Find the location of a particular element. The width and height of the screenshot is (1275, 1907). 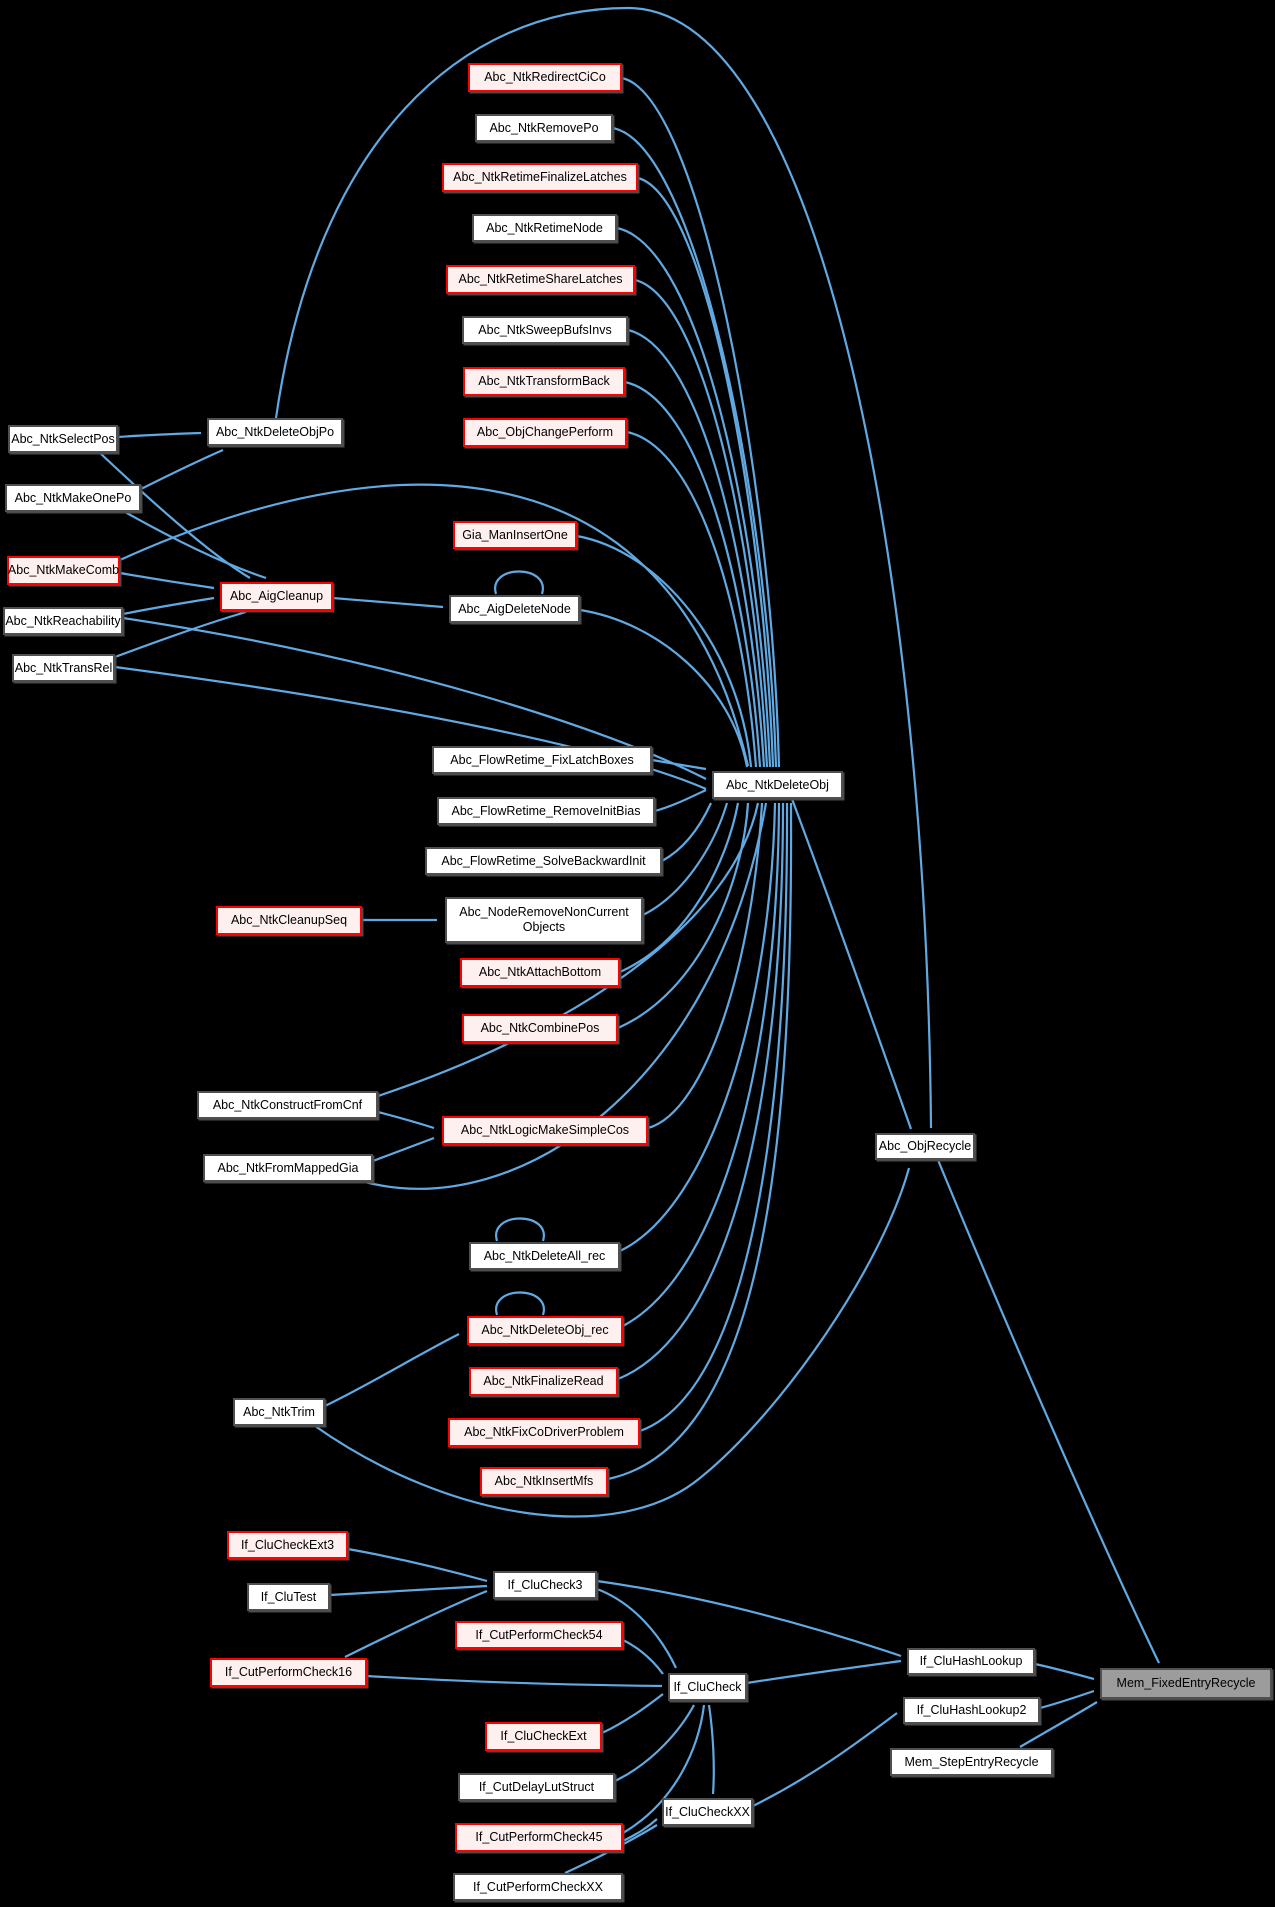

edge-Abc_NtkAttachBottom-to-Abc_NtkDeleteObj is located at coordinates (679, 888).